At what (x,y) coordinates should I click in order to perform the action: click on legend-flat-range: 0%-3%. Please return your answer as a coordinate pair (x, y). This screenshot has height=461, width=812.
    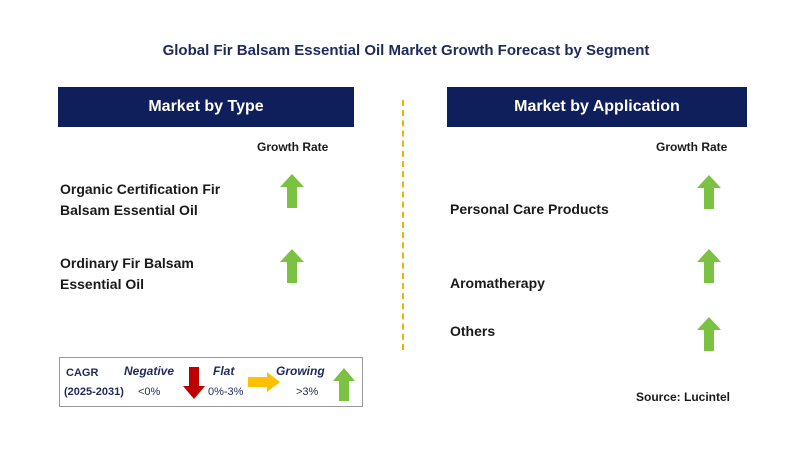
    Looking at the image, I should click on (226, 392).